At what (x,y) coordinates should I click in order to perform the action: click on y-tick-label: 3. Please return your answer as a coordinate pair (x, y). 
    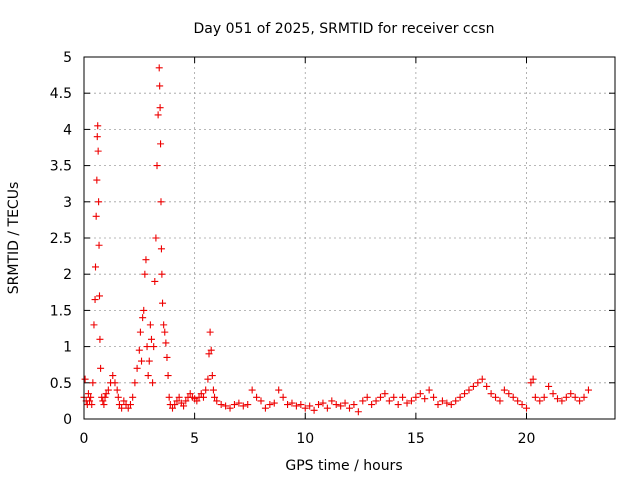
    Looking at the image, I should click on (67, 203).